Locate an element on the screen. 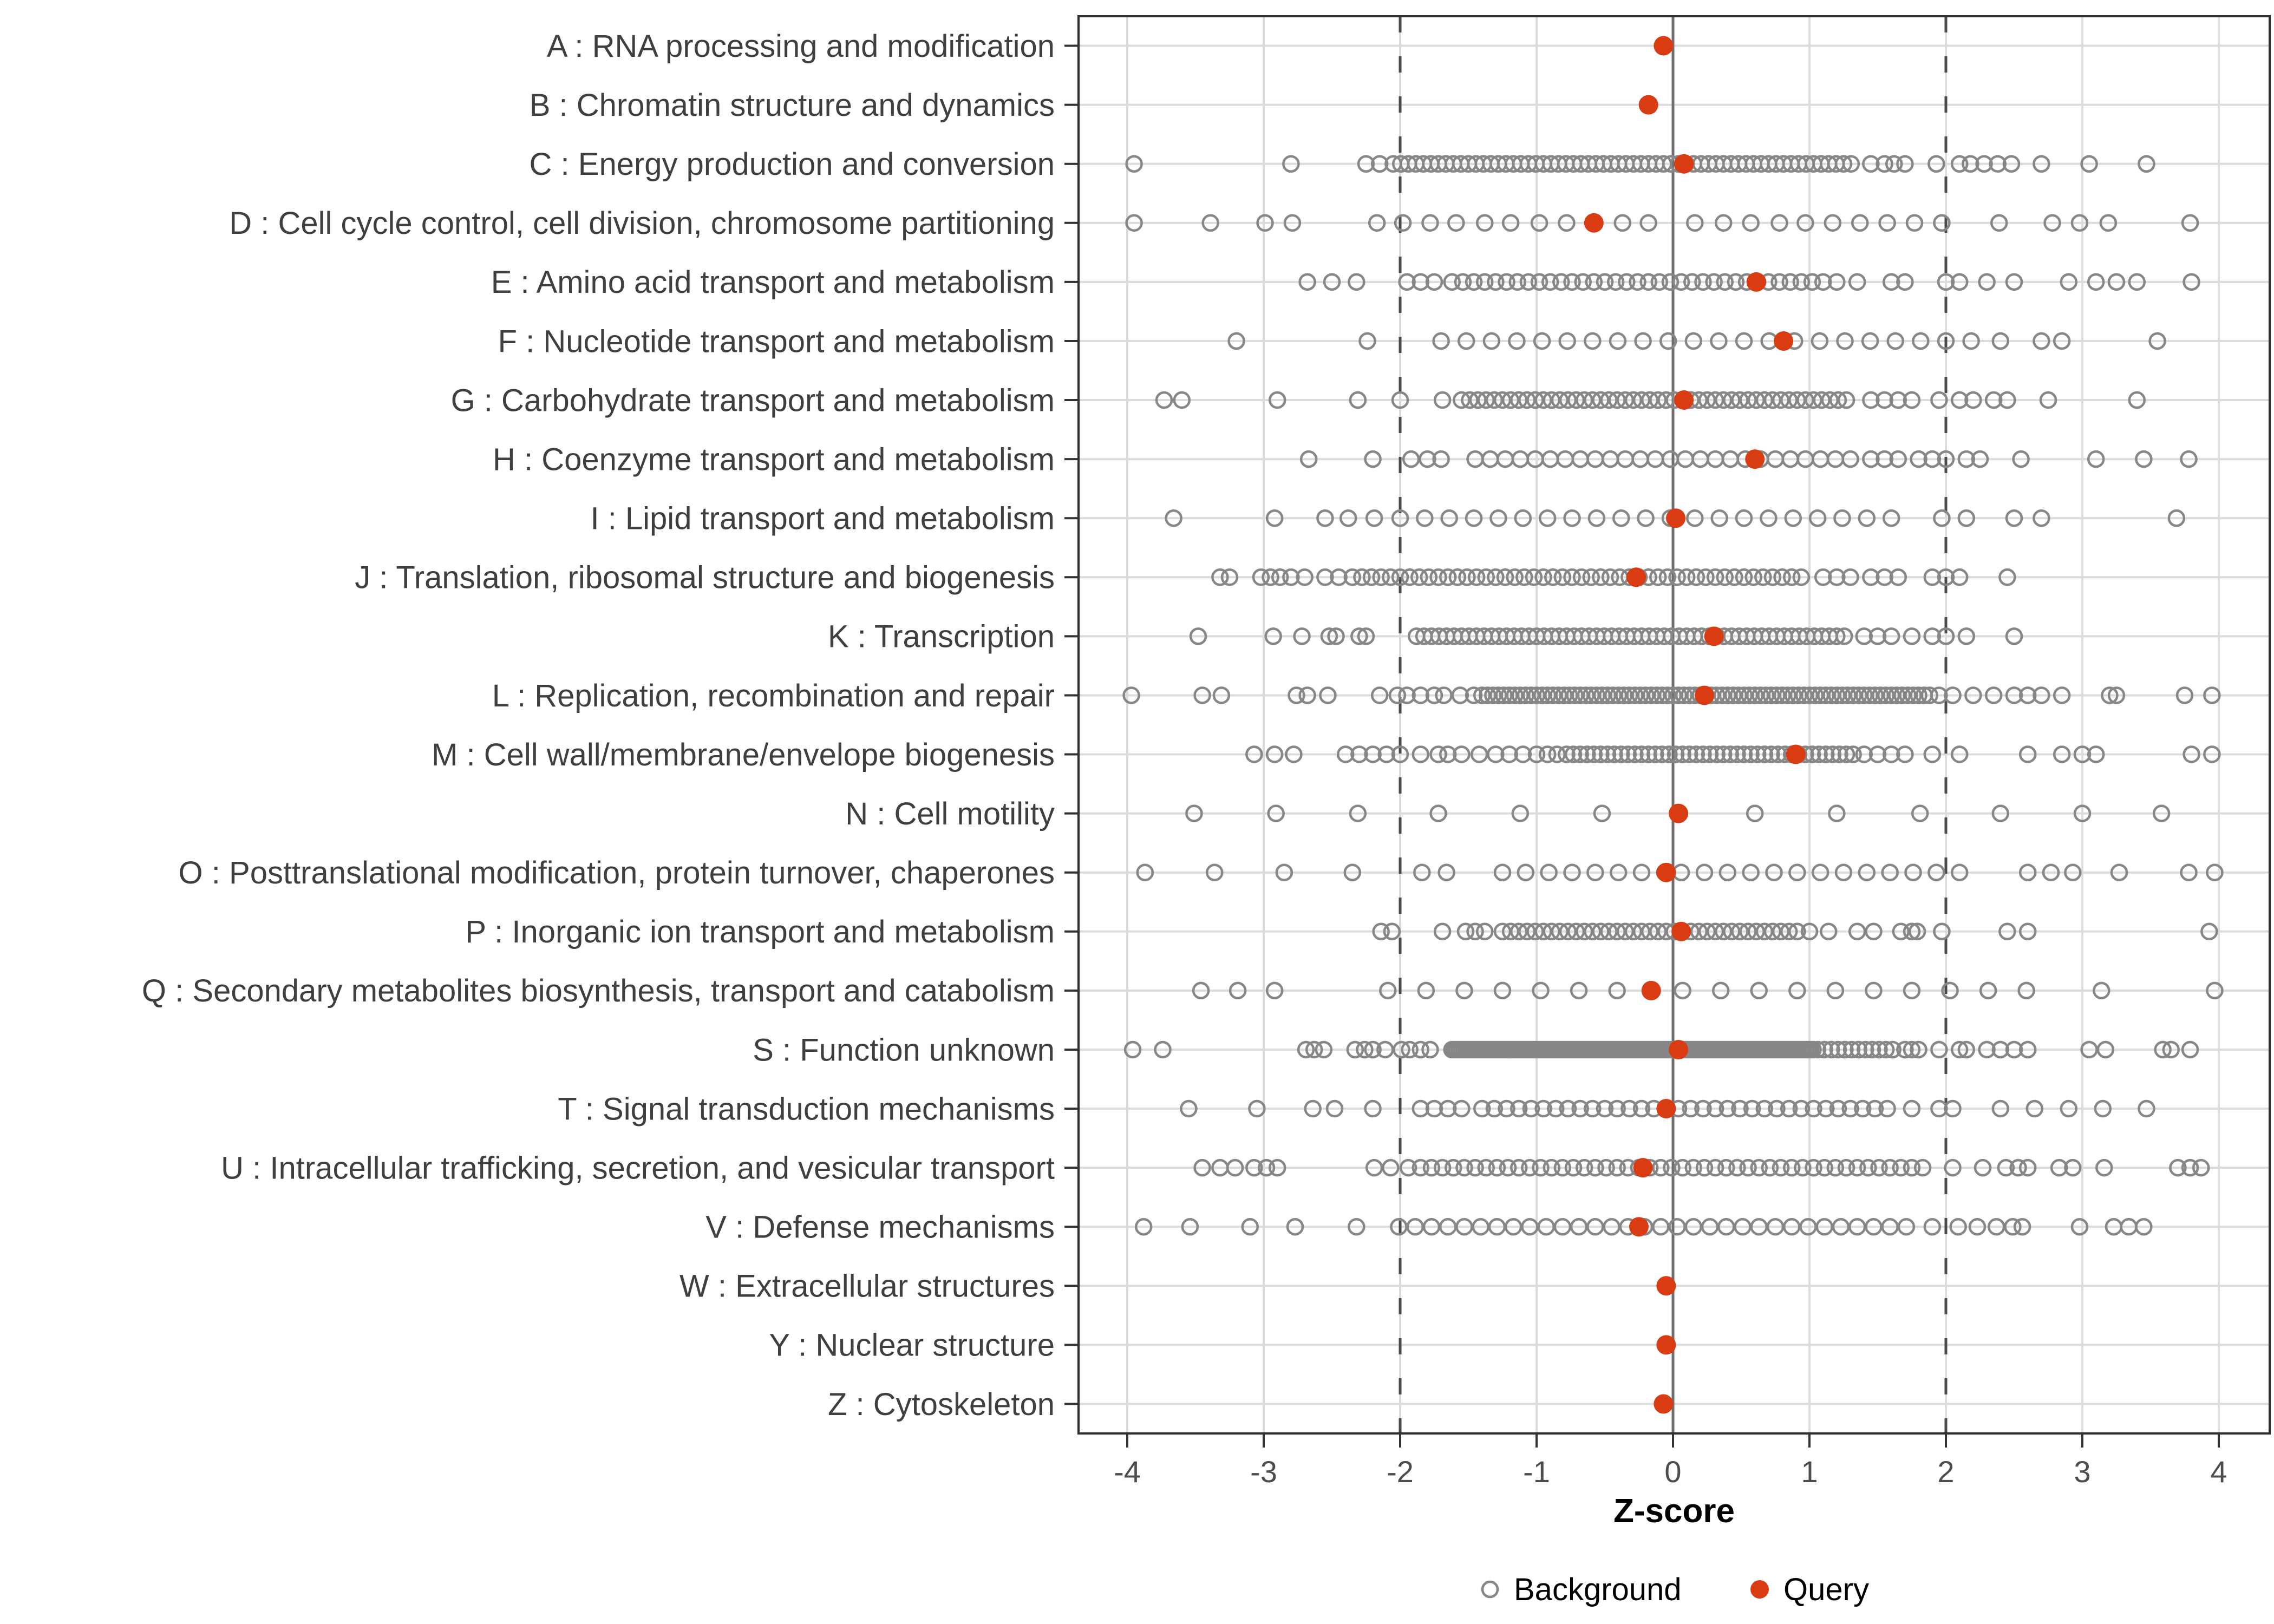  x-tick-label: 3 is located at coordinates (2082, 1472).